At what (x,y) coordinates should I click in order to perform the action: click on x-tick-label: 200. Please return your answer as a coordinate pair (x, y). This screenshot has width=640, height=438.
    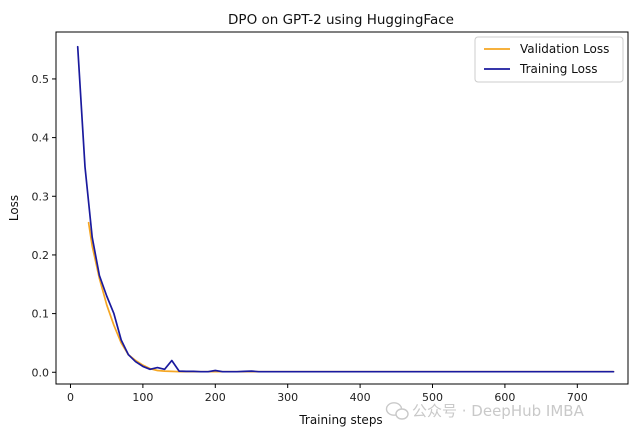
    Looking at the image, I should click on (215, 397).